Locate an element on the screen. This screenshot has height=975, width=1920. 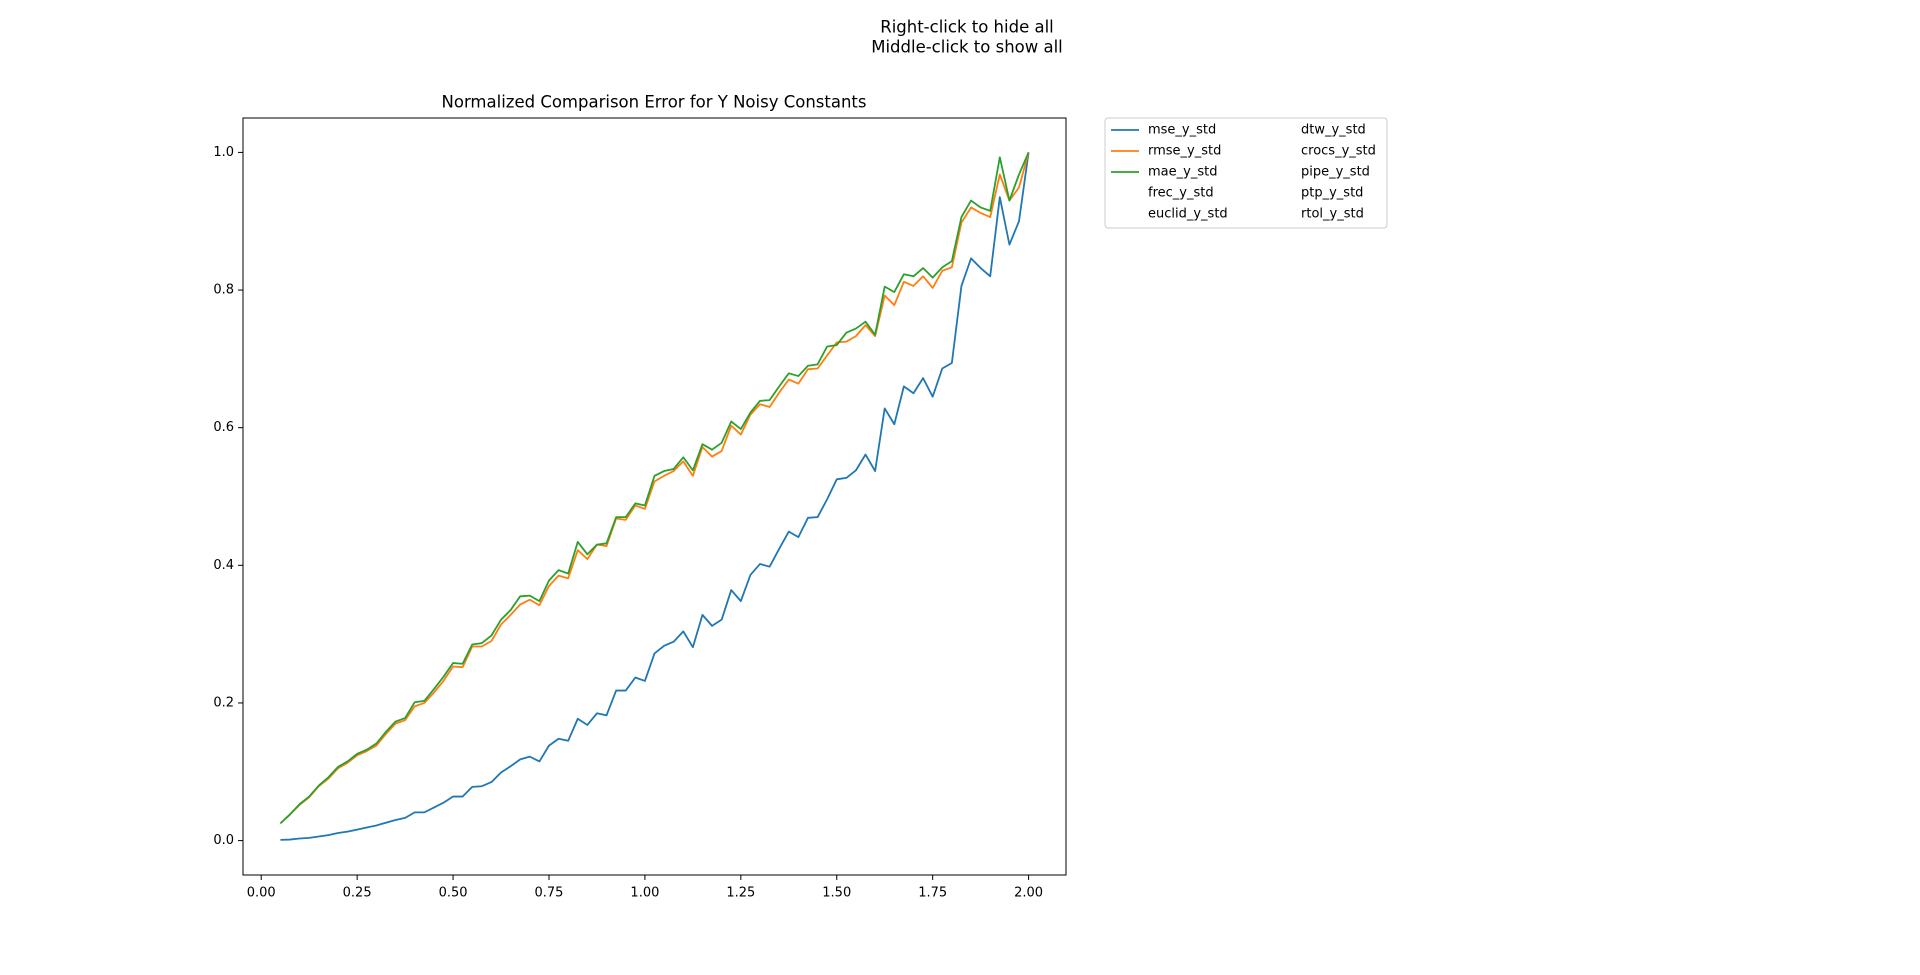
x-tick-label: 1.25 is located at coordinates (740, 893).